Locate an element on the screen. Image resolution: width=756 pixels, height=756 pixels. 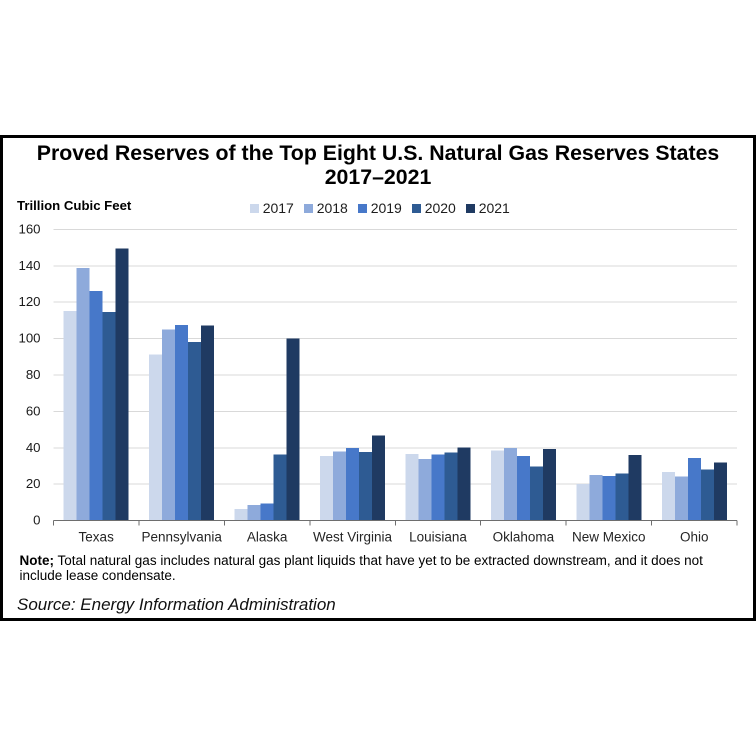
svg-text: 20 is located at coordinates (33, 483).